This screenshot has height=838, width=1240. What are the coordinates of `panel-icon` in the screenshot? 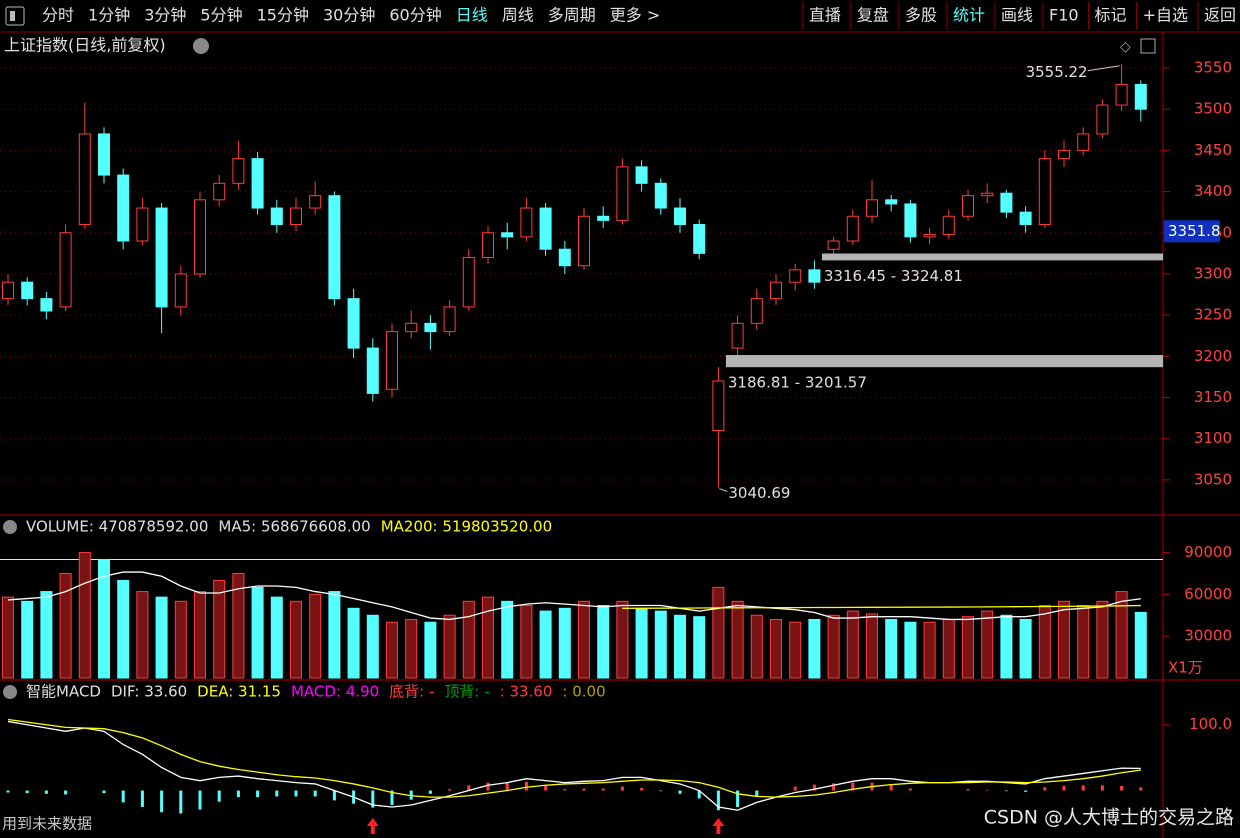 It's located at (1148, 46).